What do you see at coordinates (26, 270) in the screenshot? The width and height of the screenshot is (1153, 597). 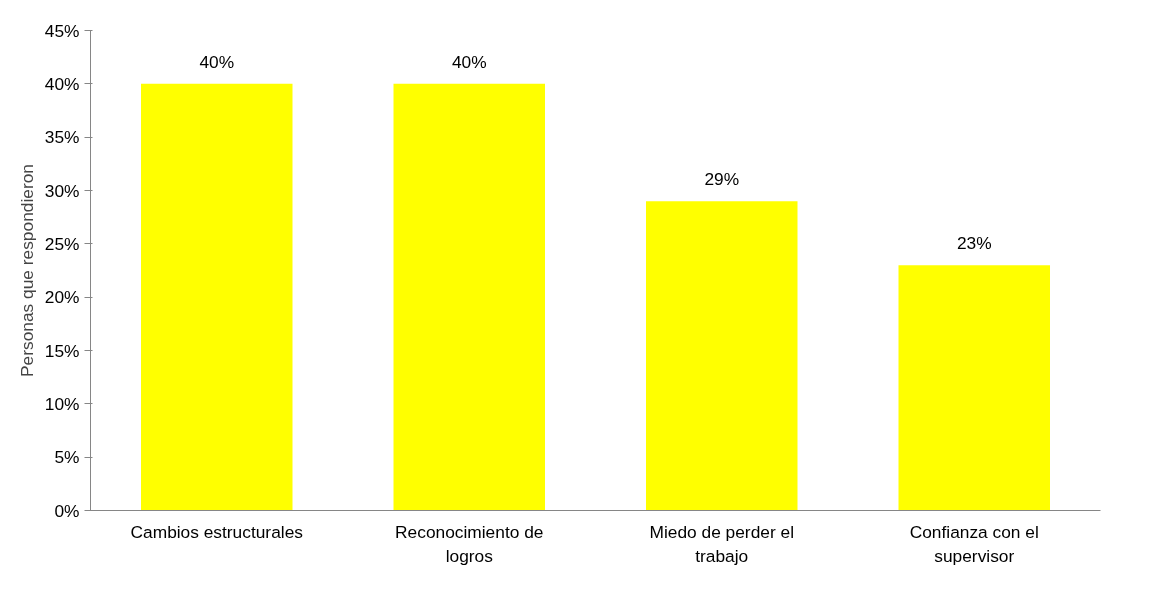 I see `y-axis-title: Personas que respondieron` at bounding box center [26, 270].